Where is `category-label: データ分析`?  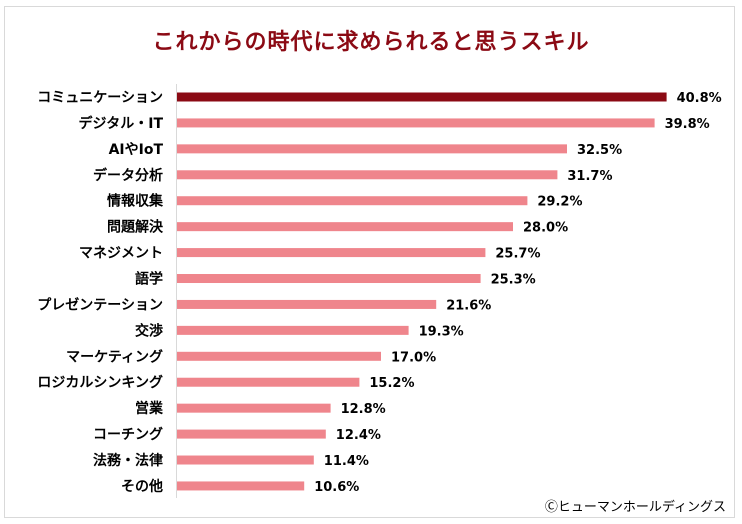
category-label: データ分析 is located at coordinates (128, 175).